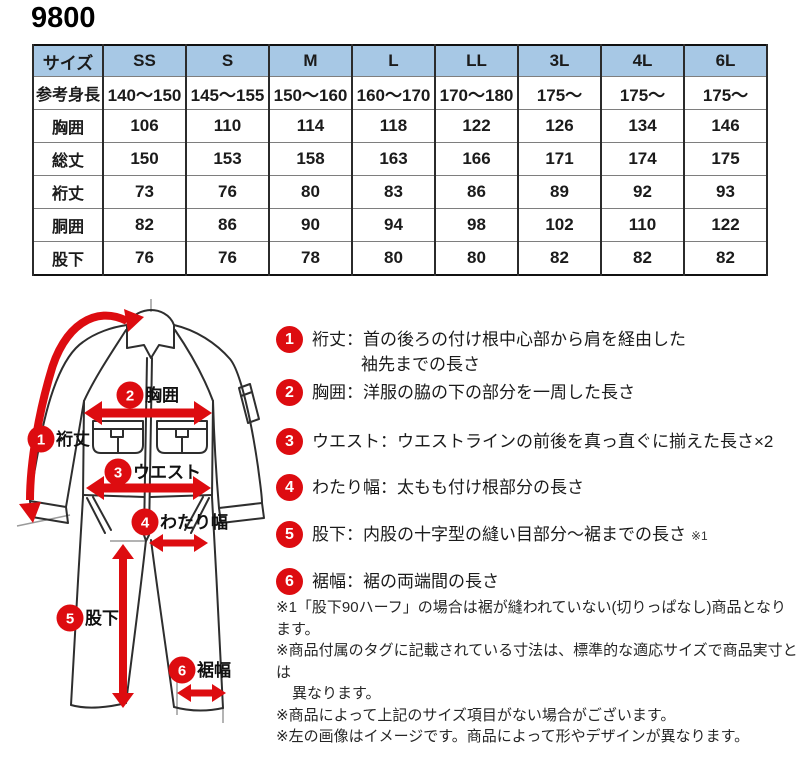  I want to click on size-row-label: 参考身長, so click(68, 93).